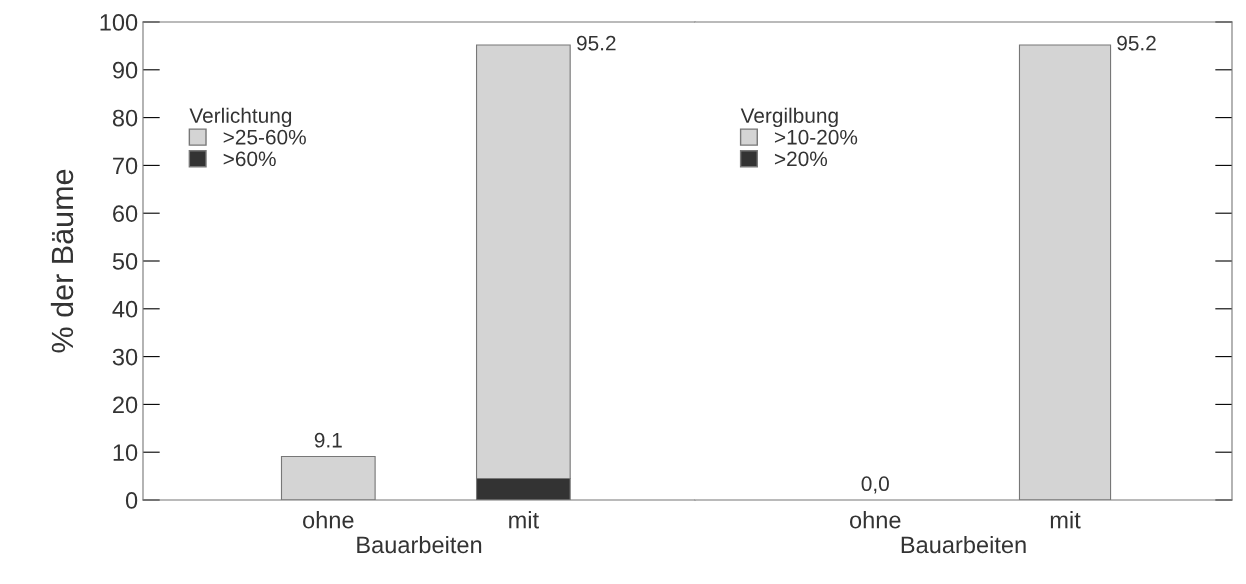 This screenshot has width=1246, height=584. What do you see at coordinates (125, 452) in the screenshot?
I see `y-tick-label: 10` at bounding box center [125, 452].